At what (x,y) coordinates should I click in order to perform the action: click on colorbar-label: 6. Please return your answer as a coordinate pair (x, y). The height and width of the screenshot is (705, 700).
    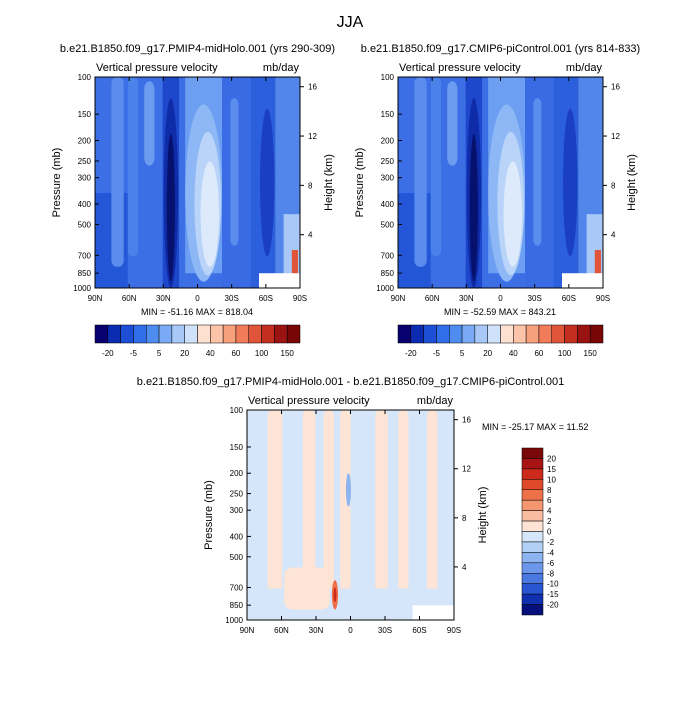
    Looking at the image, I should click on (549, 500).